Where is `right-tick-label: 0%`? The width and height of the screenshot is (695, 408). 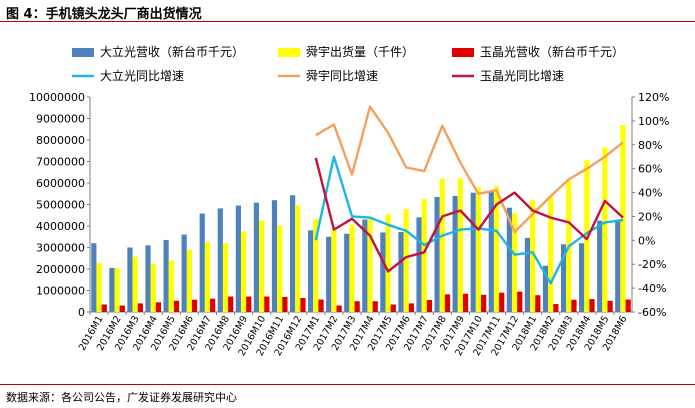 right-tick-label: 0% is located at coordinates (646, 240).